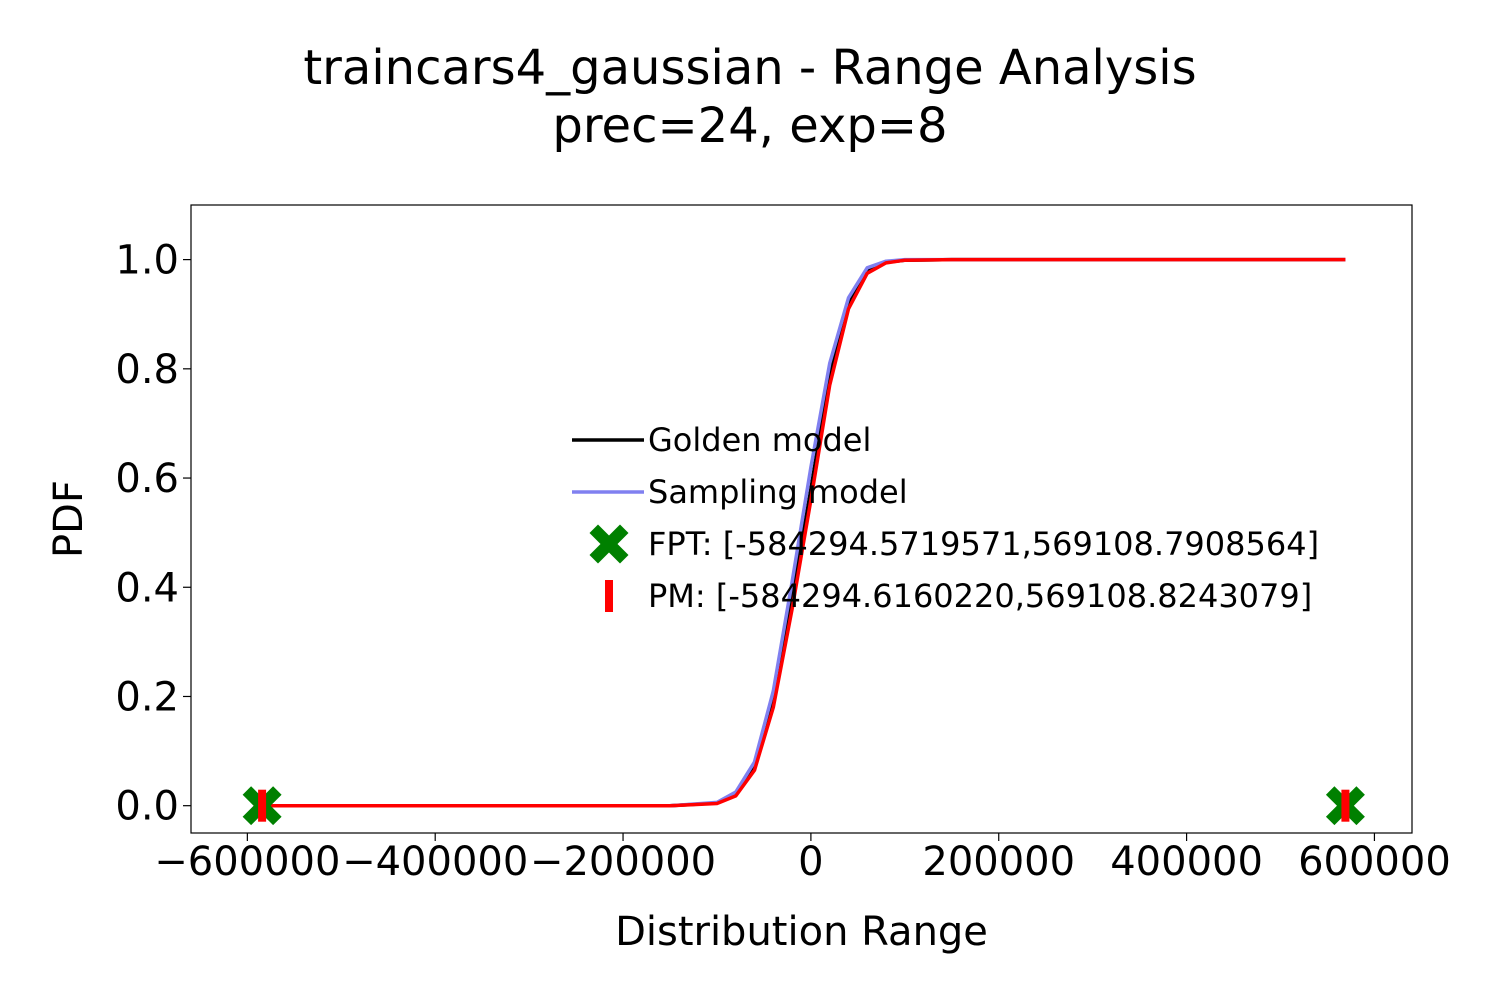 The image size is (1500, 1000). What do you see at coordinates (153, 534) in the screenshot?
I see `y-axis-ticks: 0.0 0.2 0.4 0.6 0.8 1.0` at bounding box center [153, 534].